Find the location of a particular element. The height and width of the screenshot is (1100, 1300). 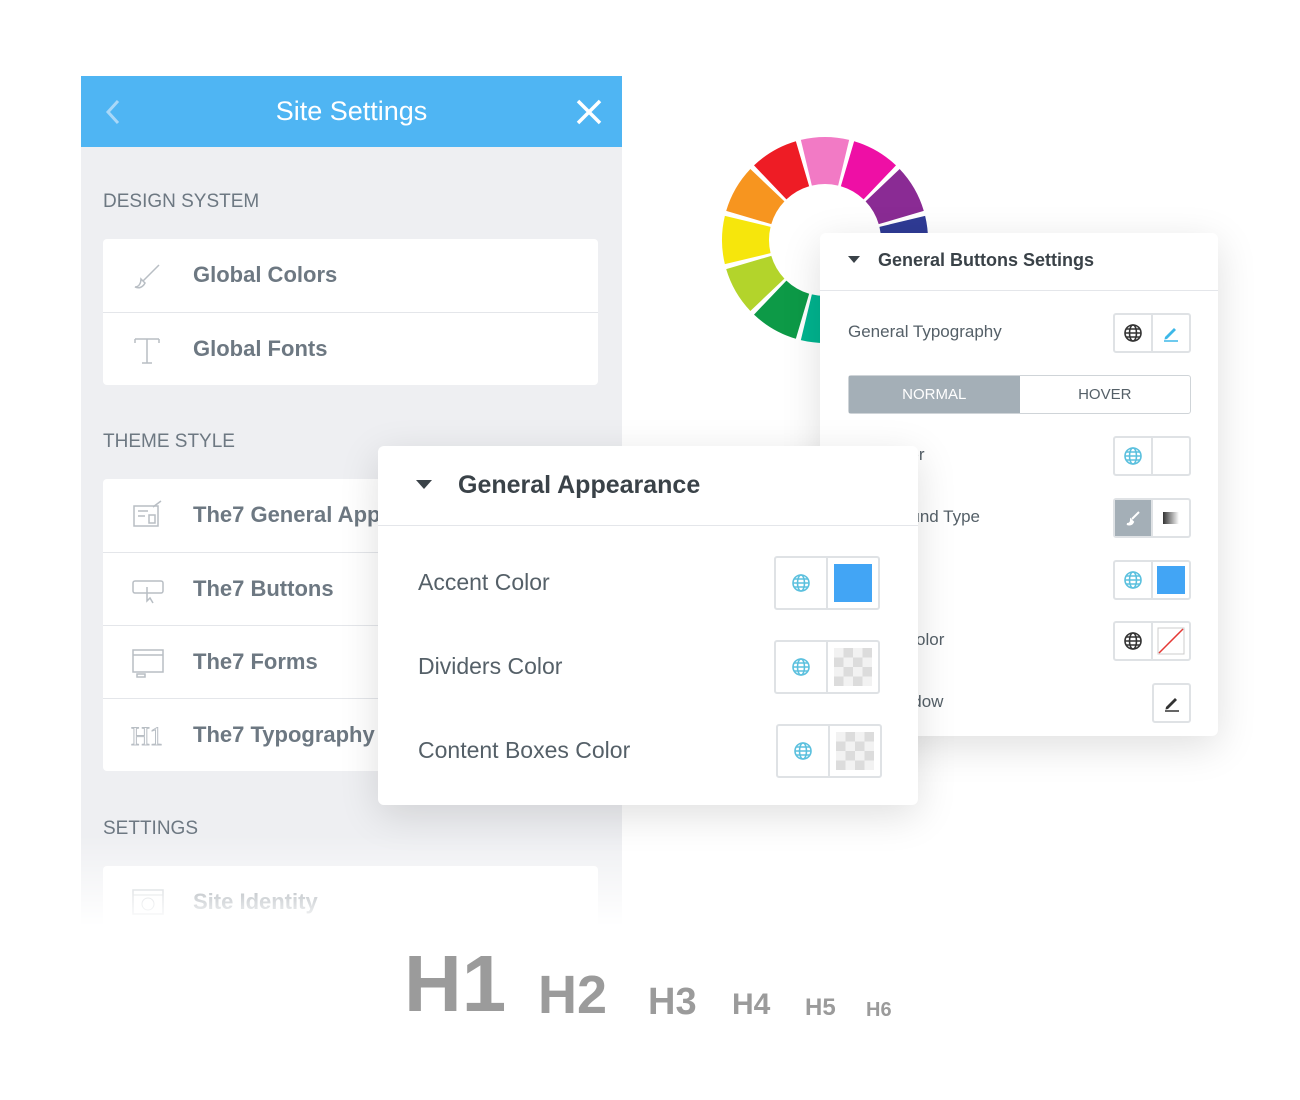

settings-item: The7 Buttons is located at coordinates (350, 588).